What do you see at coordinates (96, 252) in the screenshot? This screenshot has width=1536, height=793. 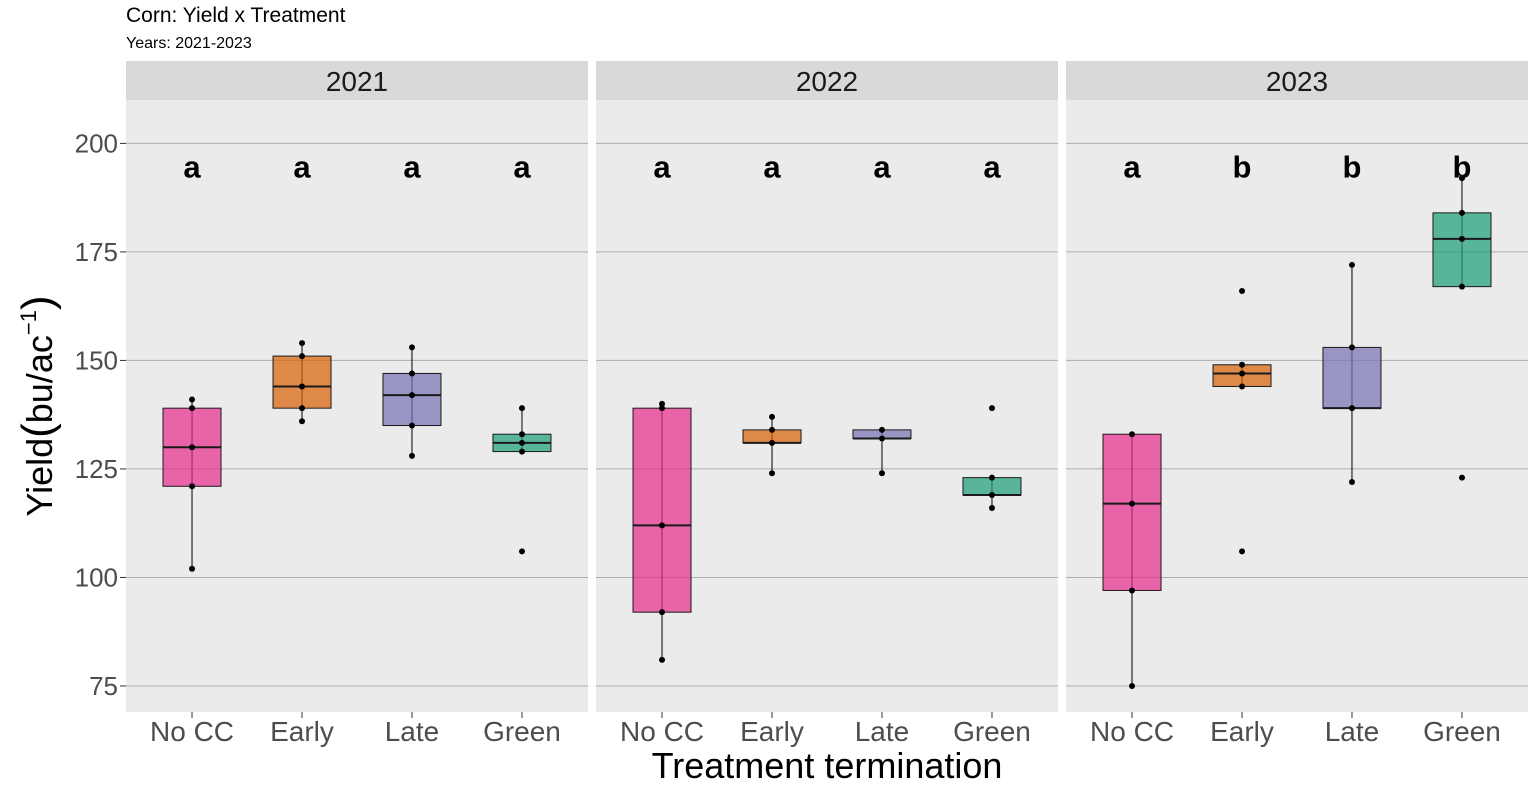 I see `y-tick-label: 175` at bounding box center [96, 252].